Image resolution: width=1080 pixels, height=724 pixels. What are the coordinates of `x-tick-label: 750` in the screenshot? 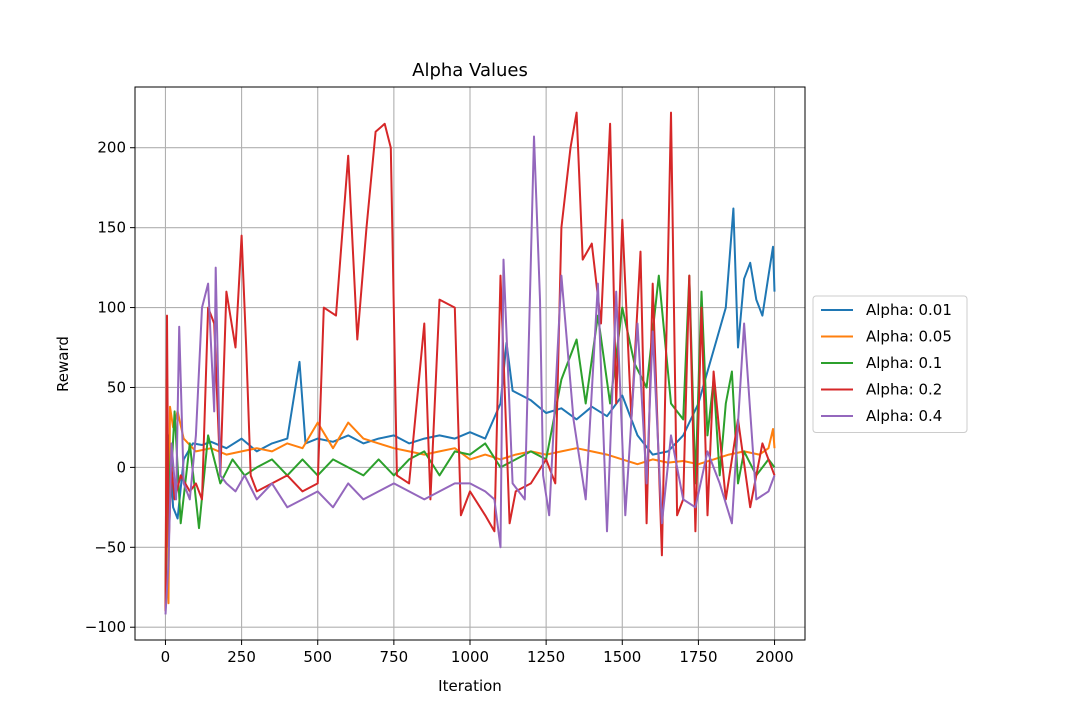 It's located at (394, 657).